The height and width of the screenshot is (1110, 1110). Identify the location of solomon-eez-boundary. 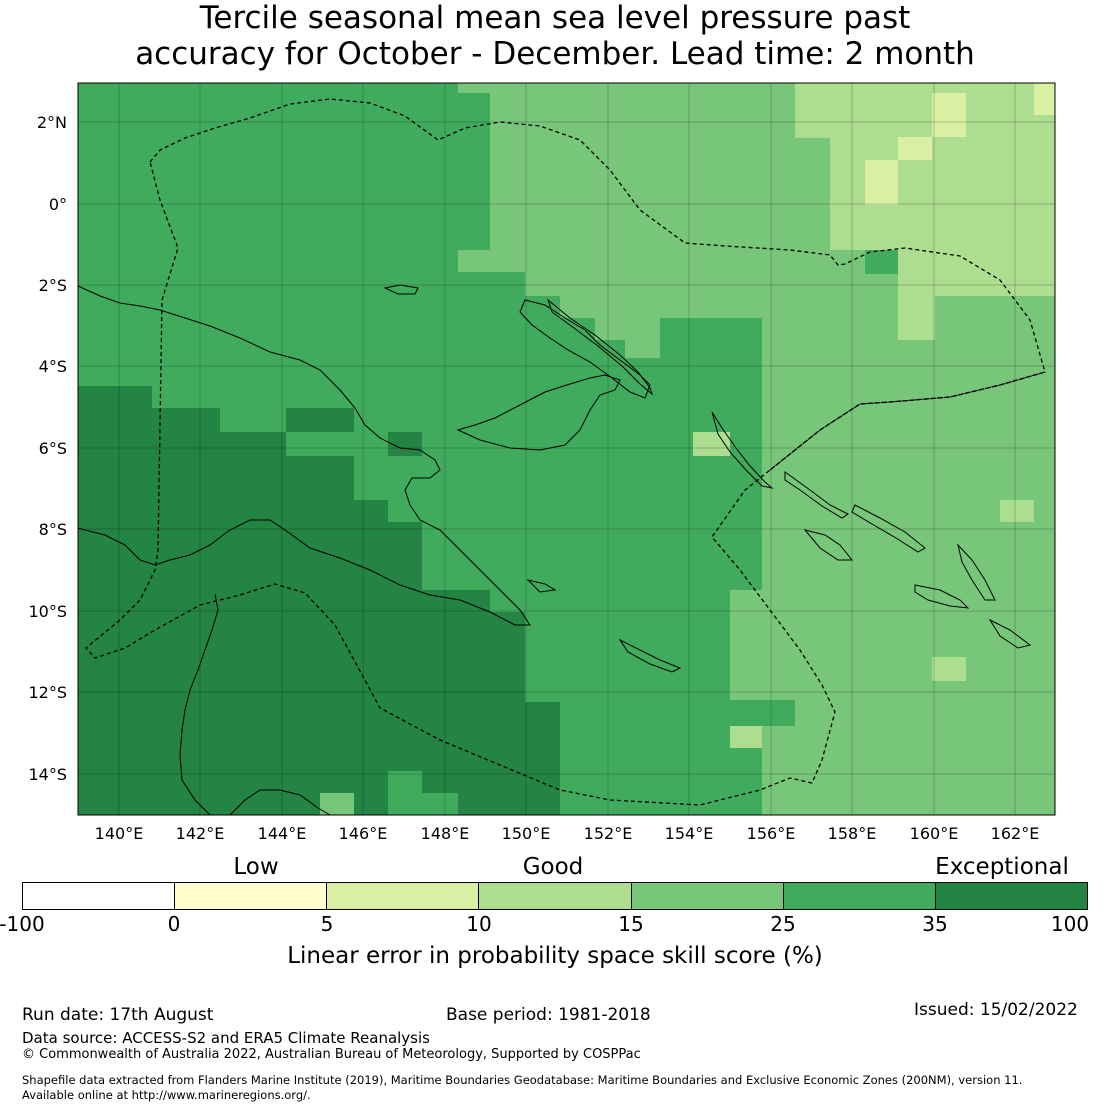
(907, 421).